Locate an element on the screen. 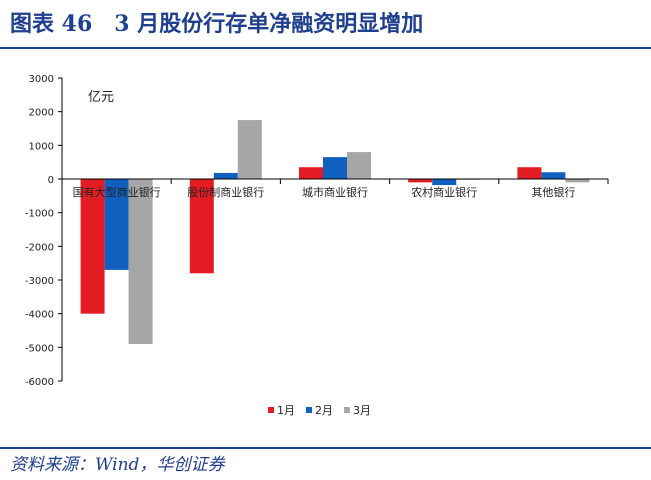 The image size is (651, 480). unit-label: 亿元 is located at coordinates (101, 97).